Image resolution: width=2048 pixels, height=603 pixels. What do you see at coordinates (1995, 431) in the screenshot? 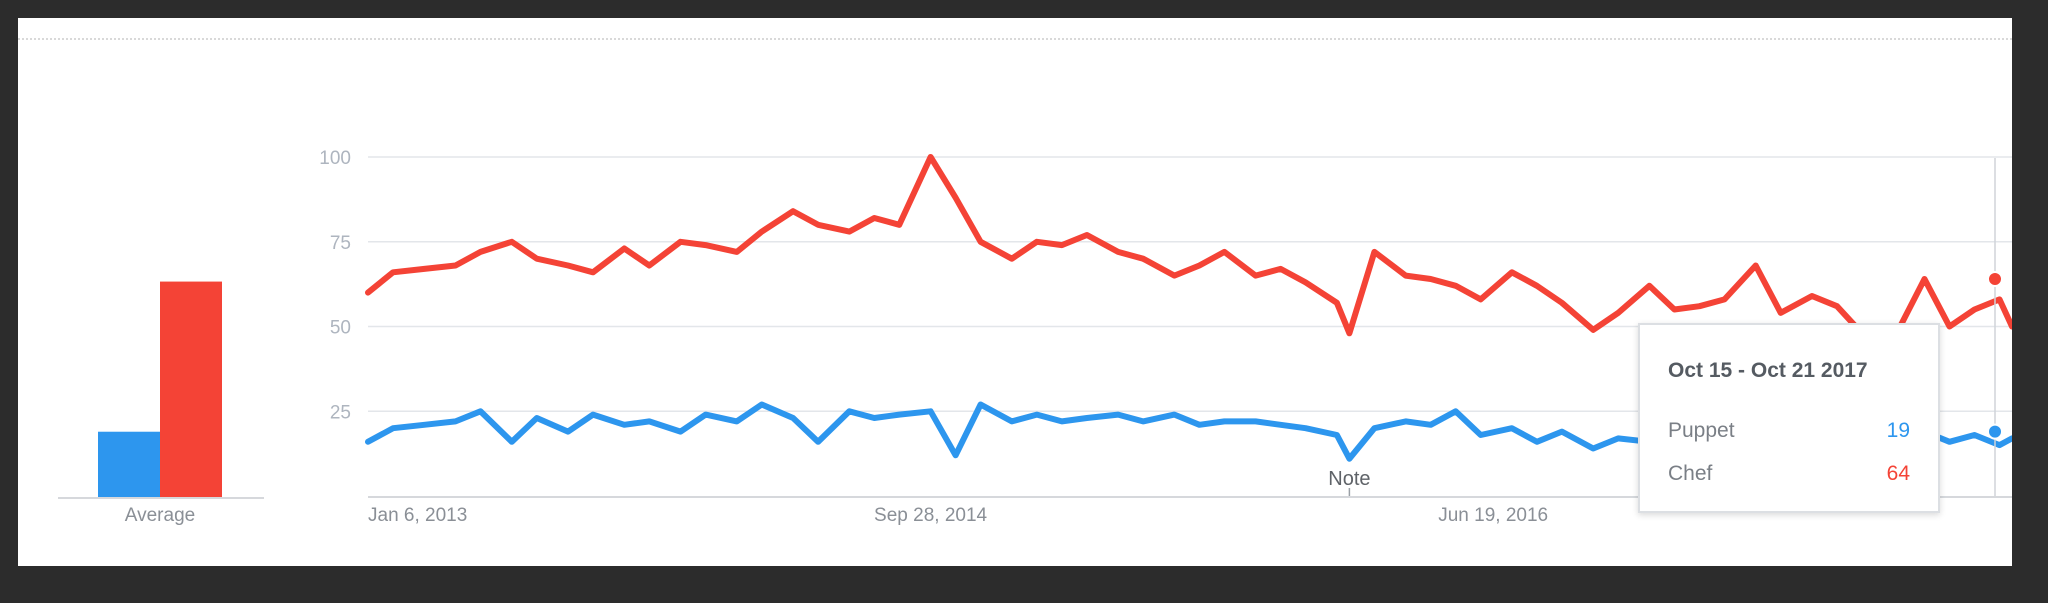
I see `hover-point-puppet` at bounding box center [1995, 431].